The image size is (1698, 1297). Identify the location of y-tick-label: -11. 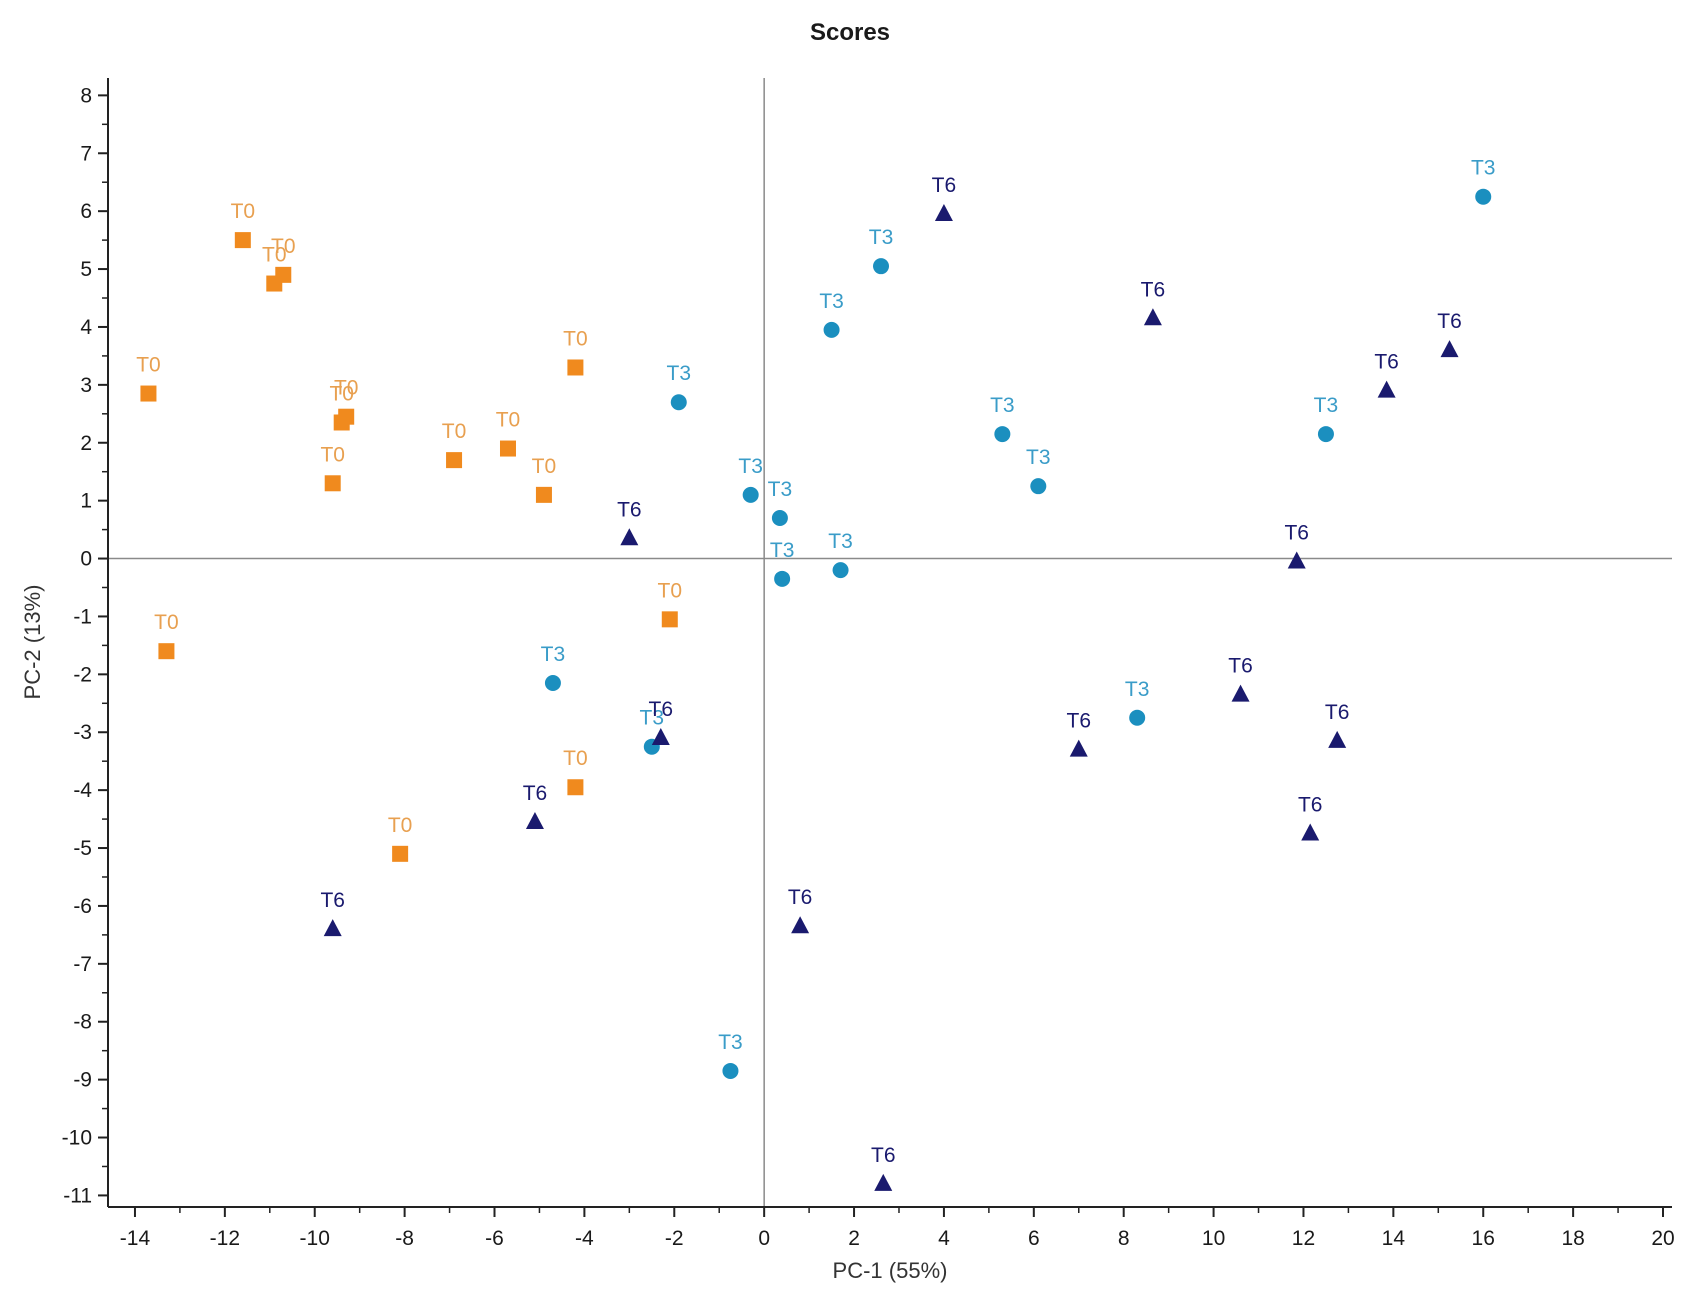
(77, 1195).